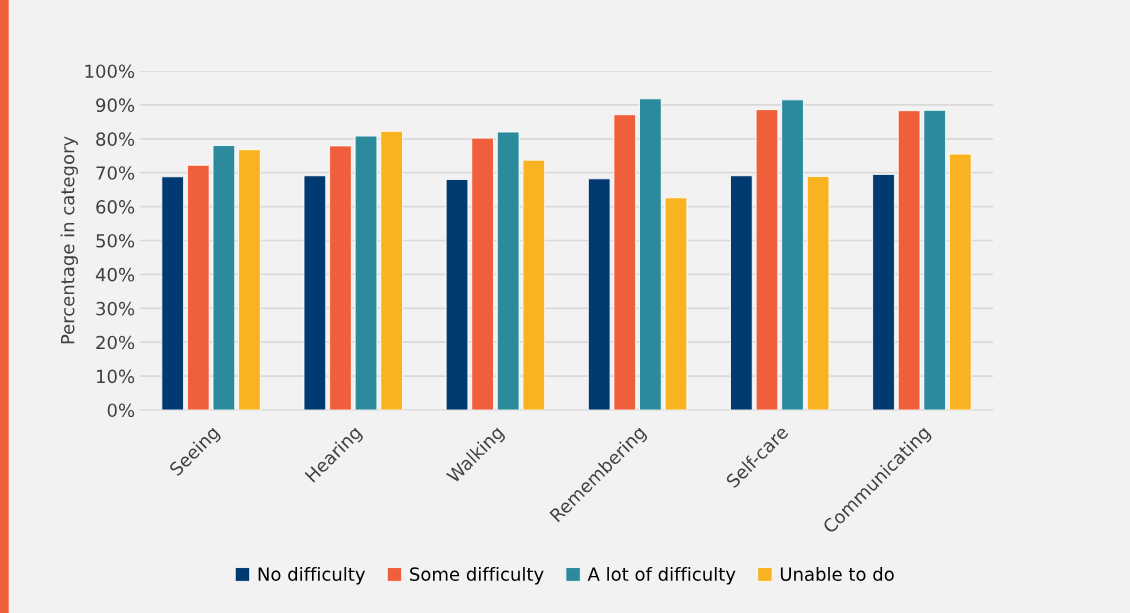 This screenshot has height=613, width=1130. Describe the element at coordinates (110, 71) in the screenshot. I see `y-tick-label: 100%` at that location.